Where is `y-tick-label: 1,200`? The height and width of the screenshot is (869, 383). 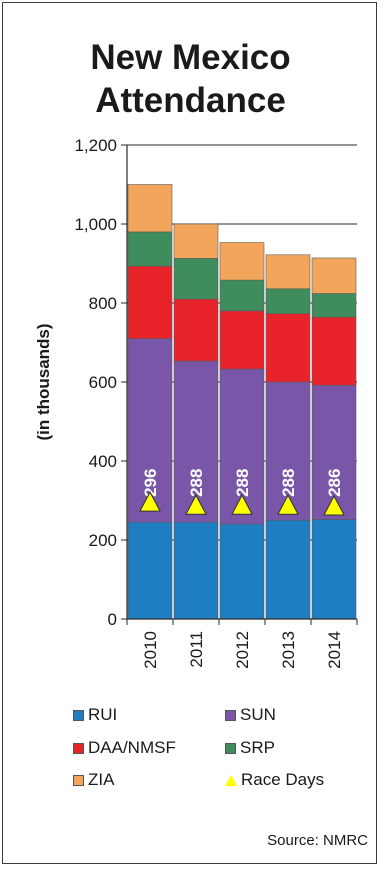 y-tick-label: 1,200 is located at coordinates (95, 145).